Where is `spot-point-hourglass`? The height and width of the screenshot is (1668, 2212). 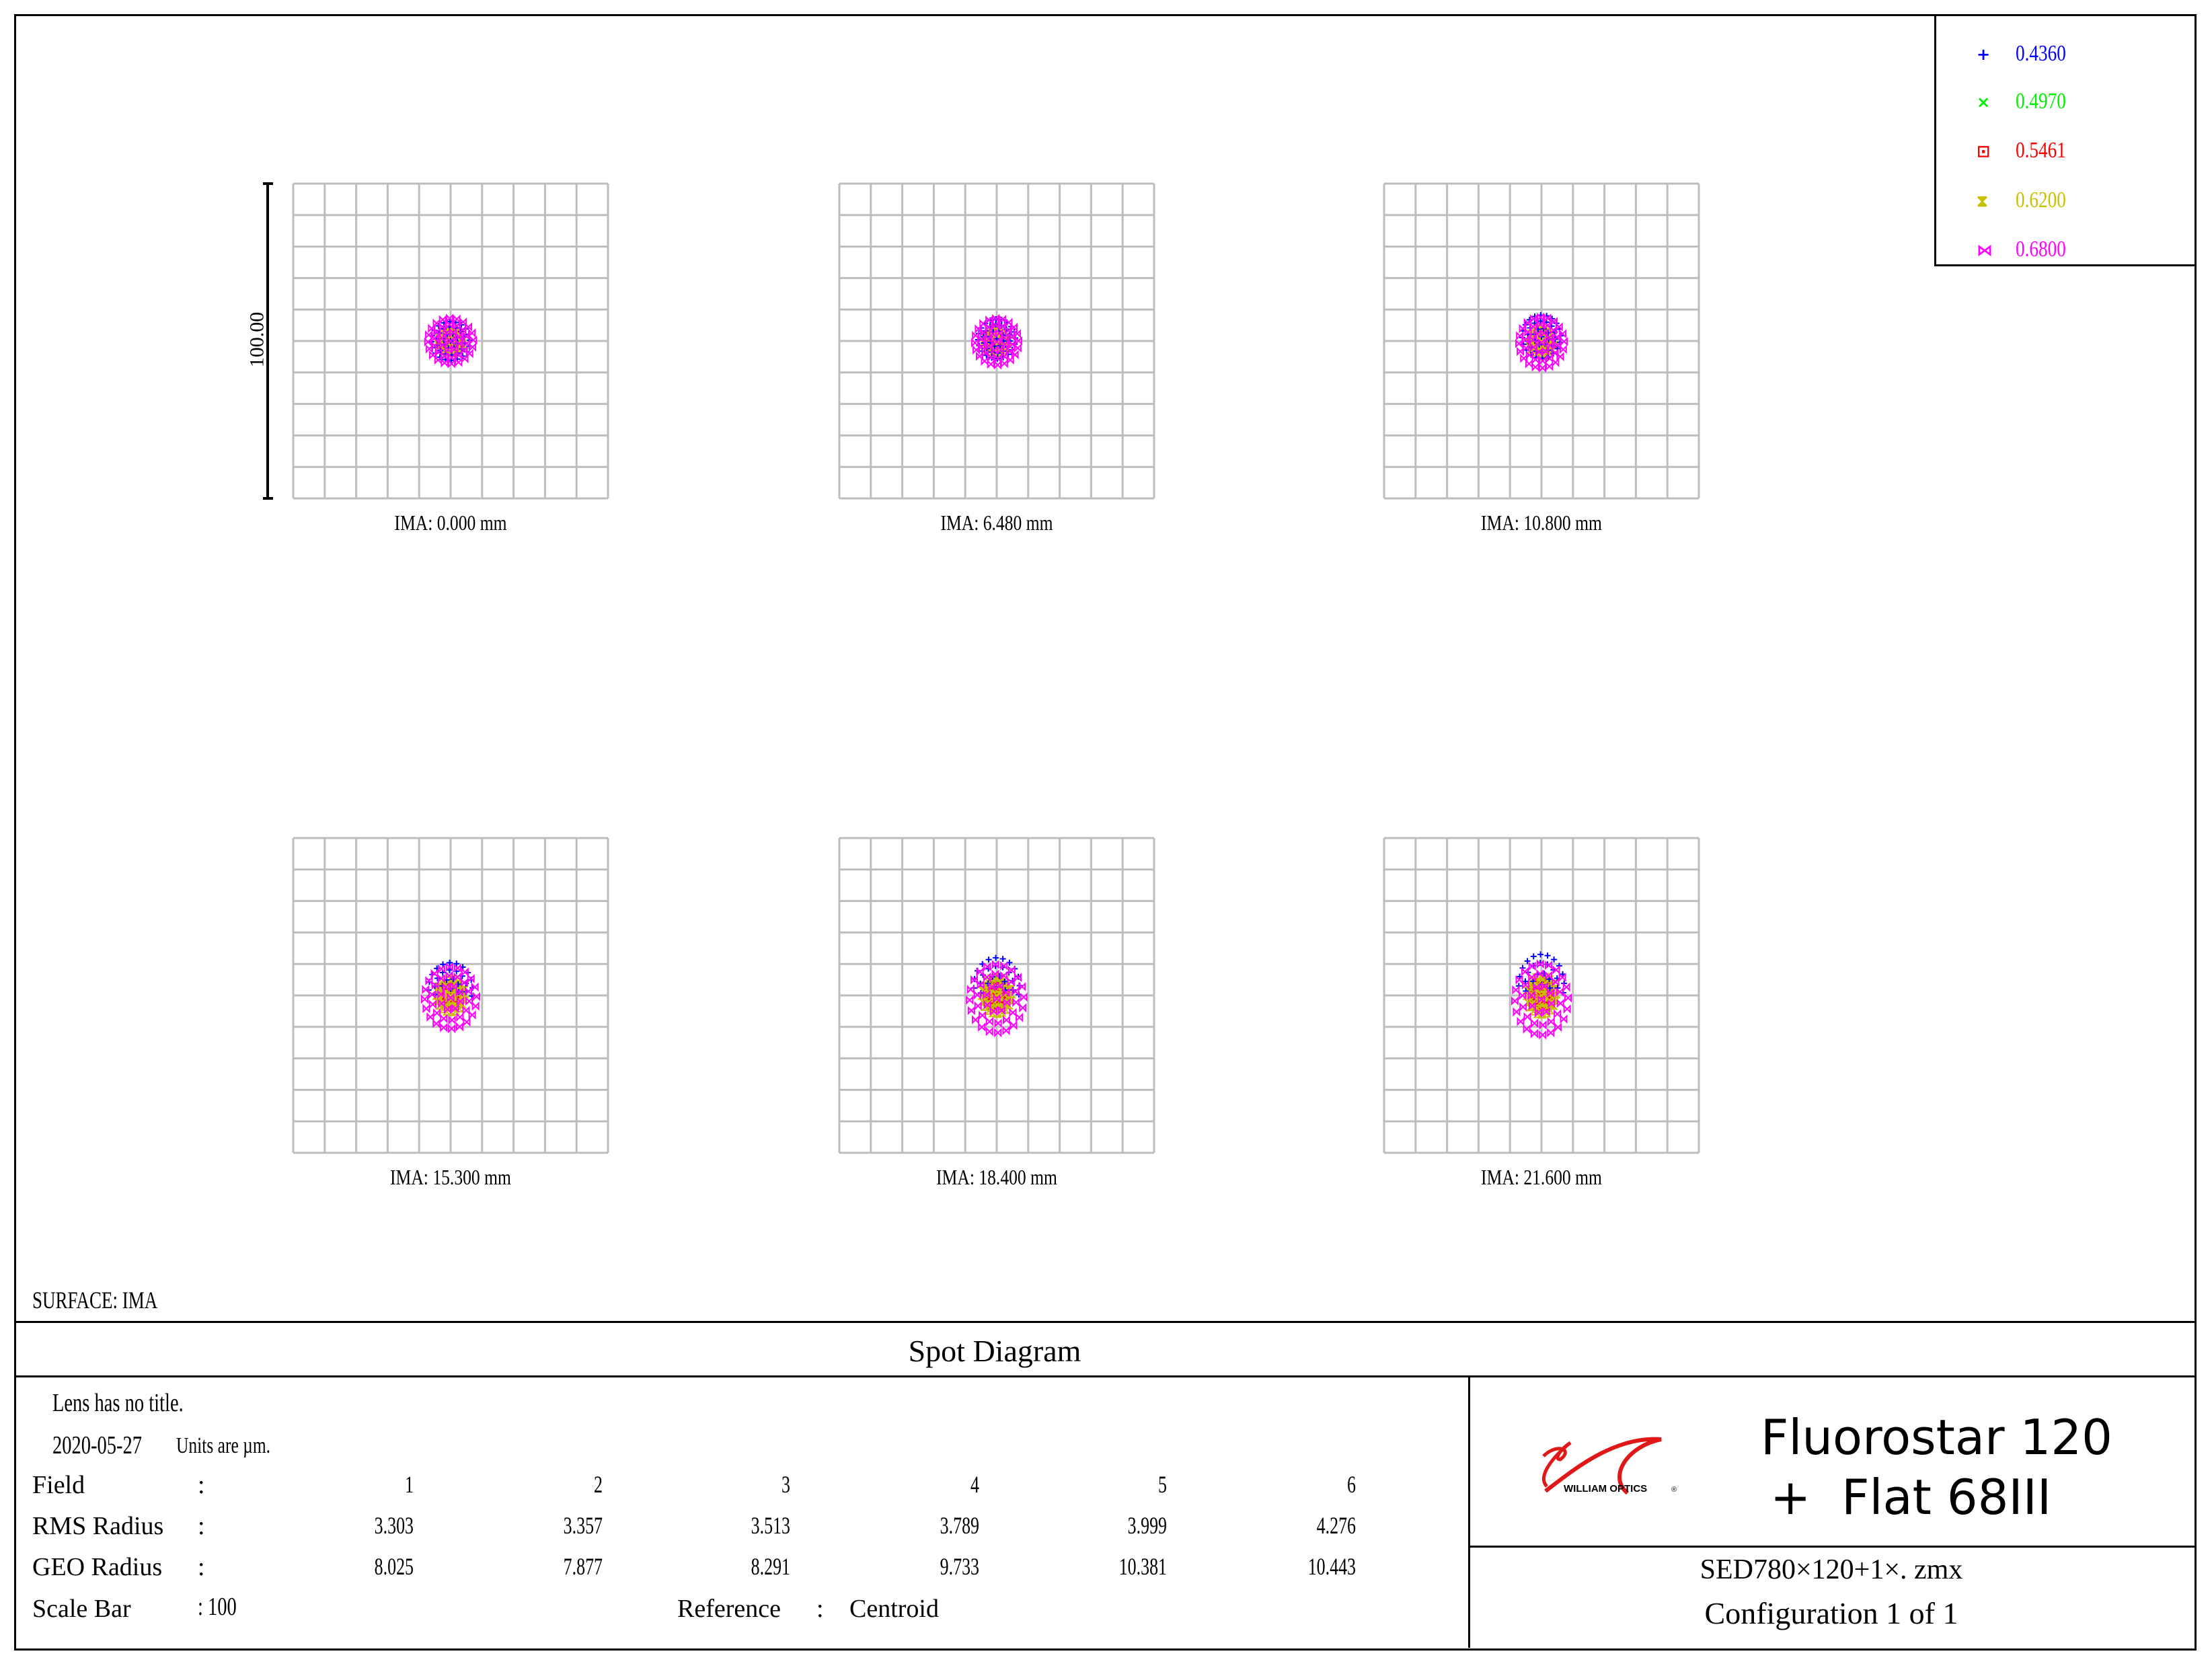
spot-point-hourglass is located at coordinates (439, 986).